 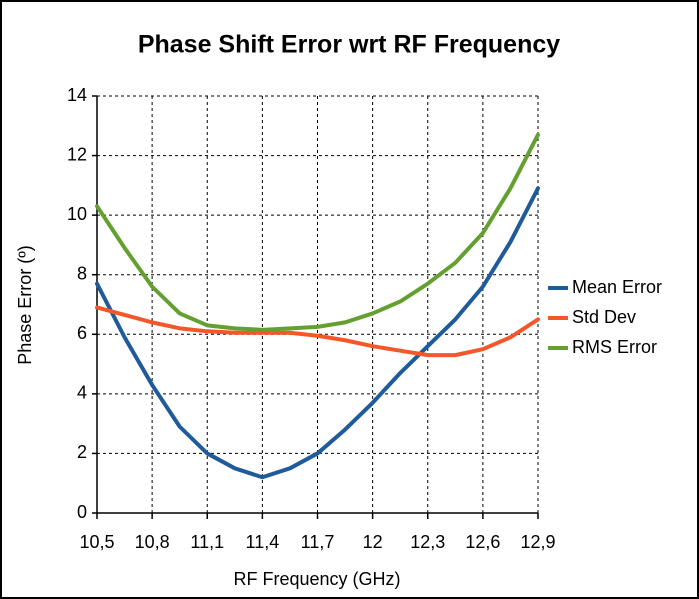 What do you see at coordinates (152, 542) in the screenshot?
I see `x-tick-label: 10,8` at bounding box center [152, 542].